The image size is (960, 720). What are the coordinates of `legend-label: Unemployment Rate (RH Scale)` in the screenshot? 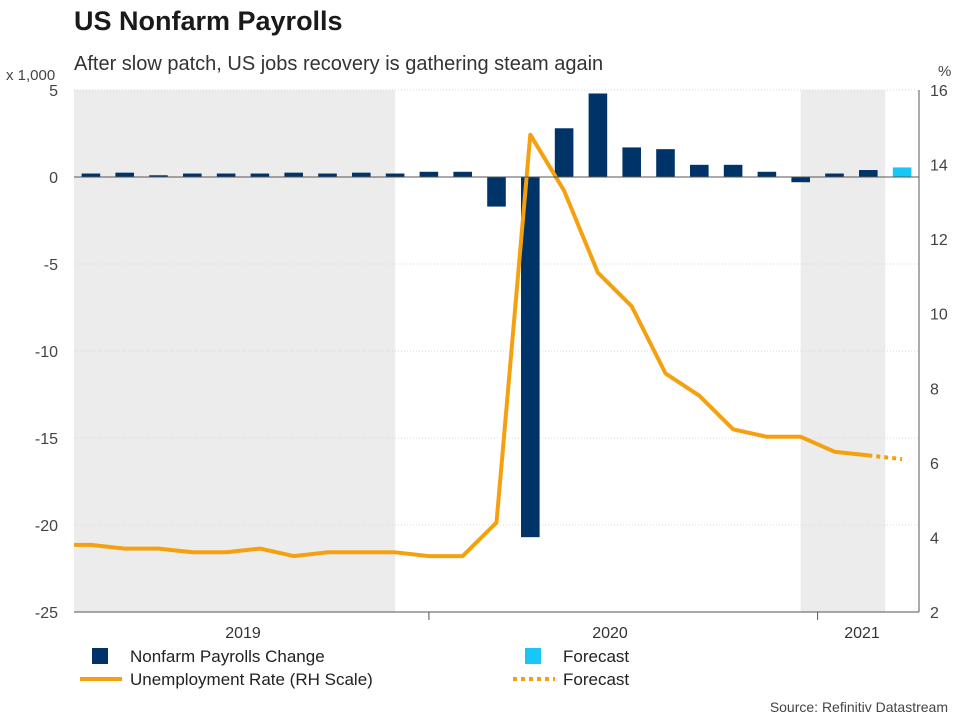 It's located at (251, 679).